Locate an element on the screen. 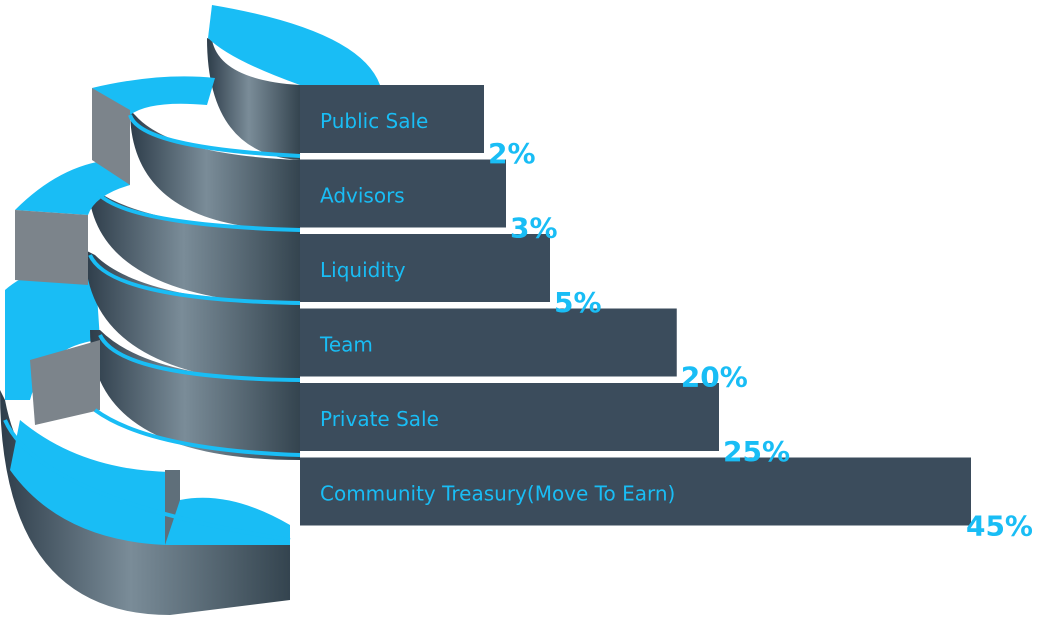 This screenshot has height=617, width=1037. category-label-0: Public Sale is located at coordinates (374, 121).